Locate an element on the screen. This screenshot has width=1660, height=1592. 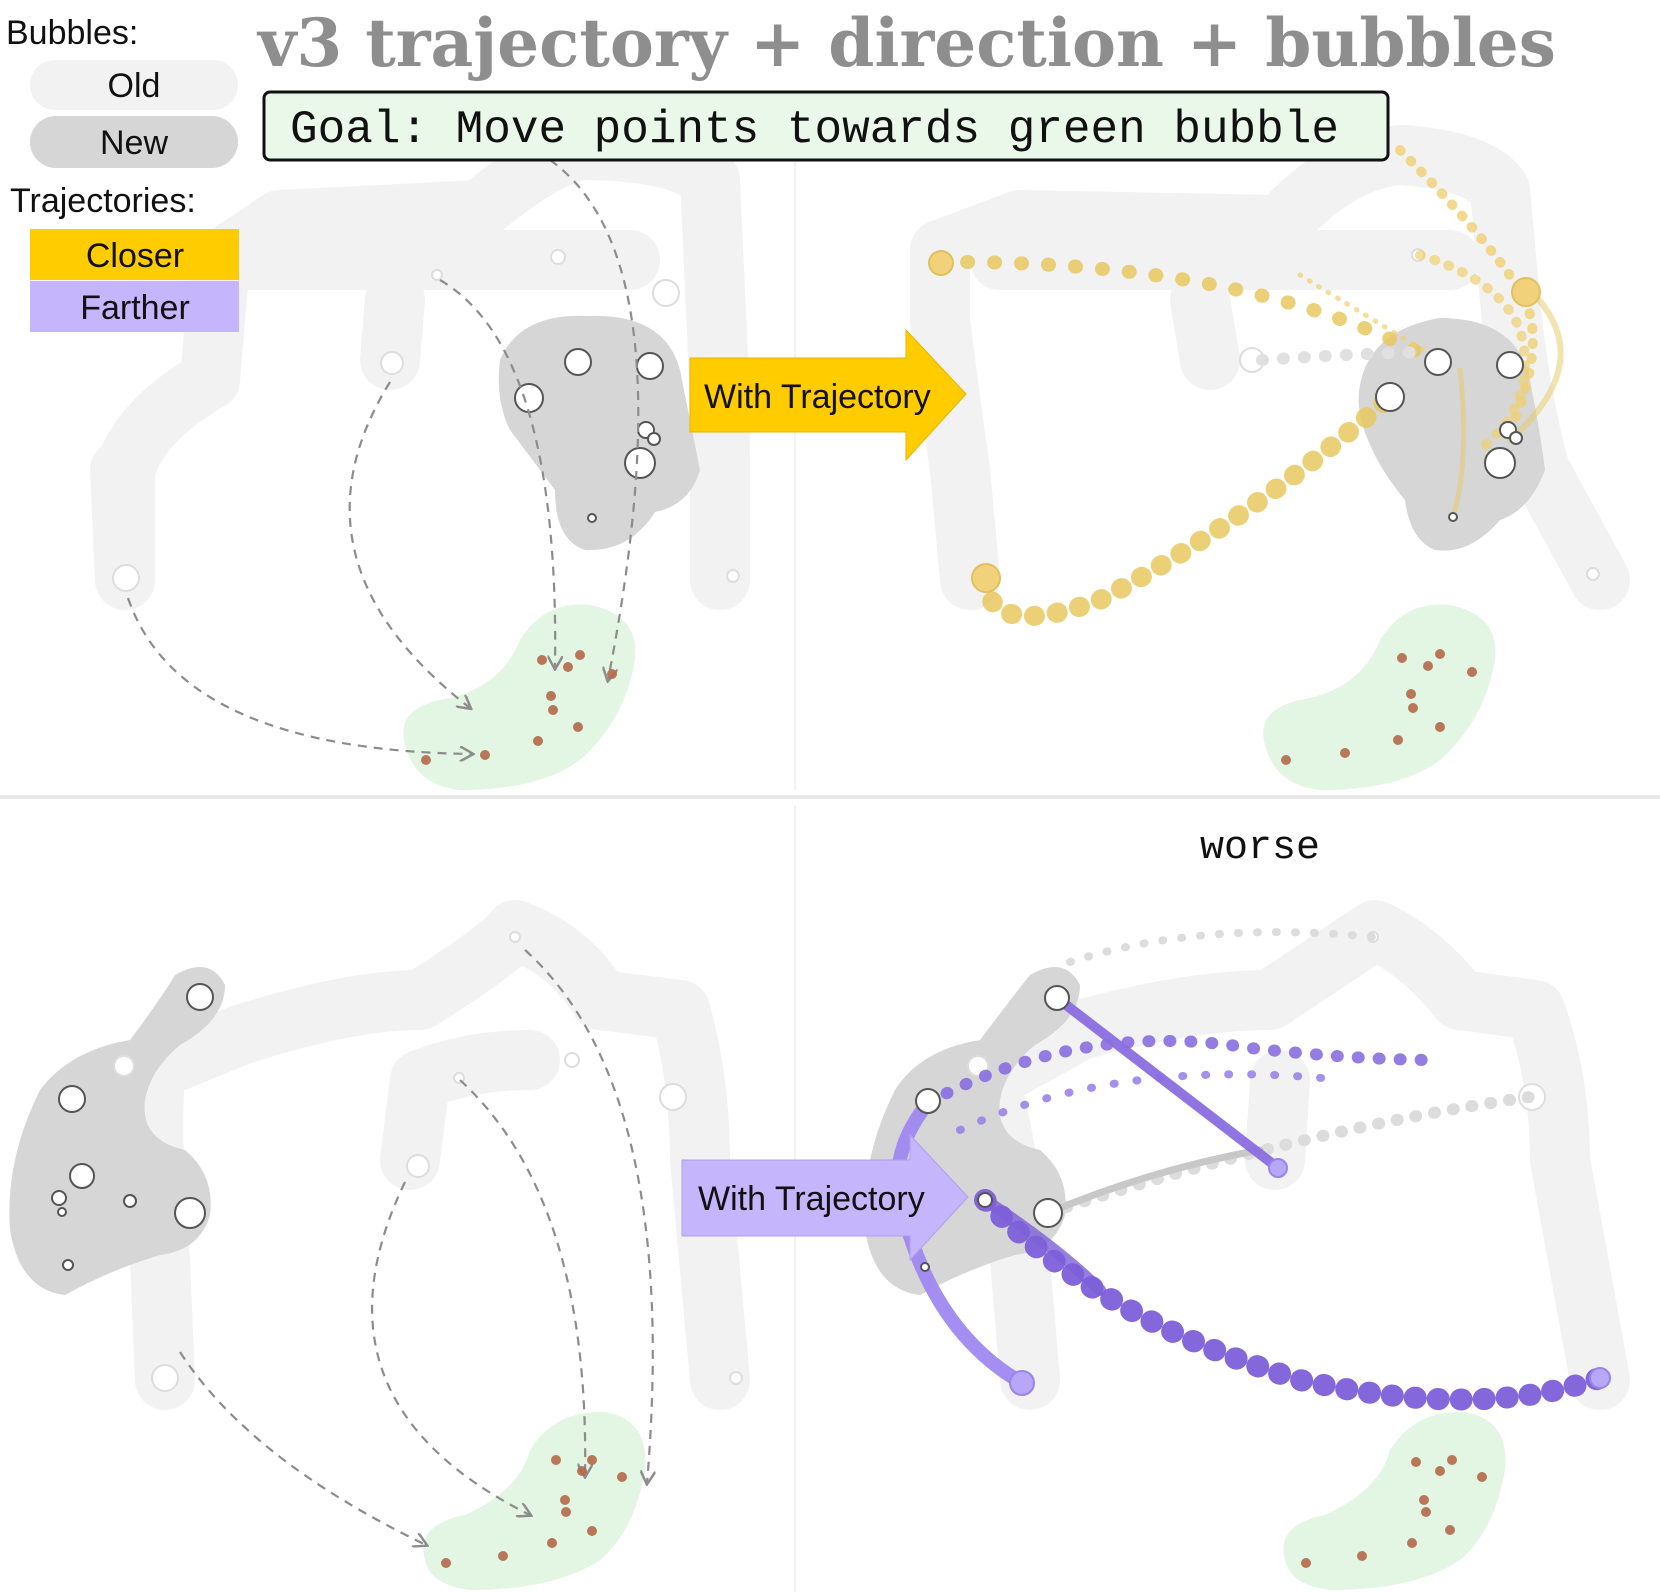
legend-farther-swatch is located at coordinates (134, 306).